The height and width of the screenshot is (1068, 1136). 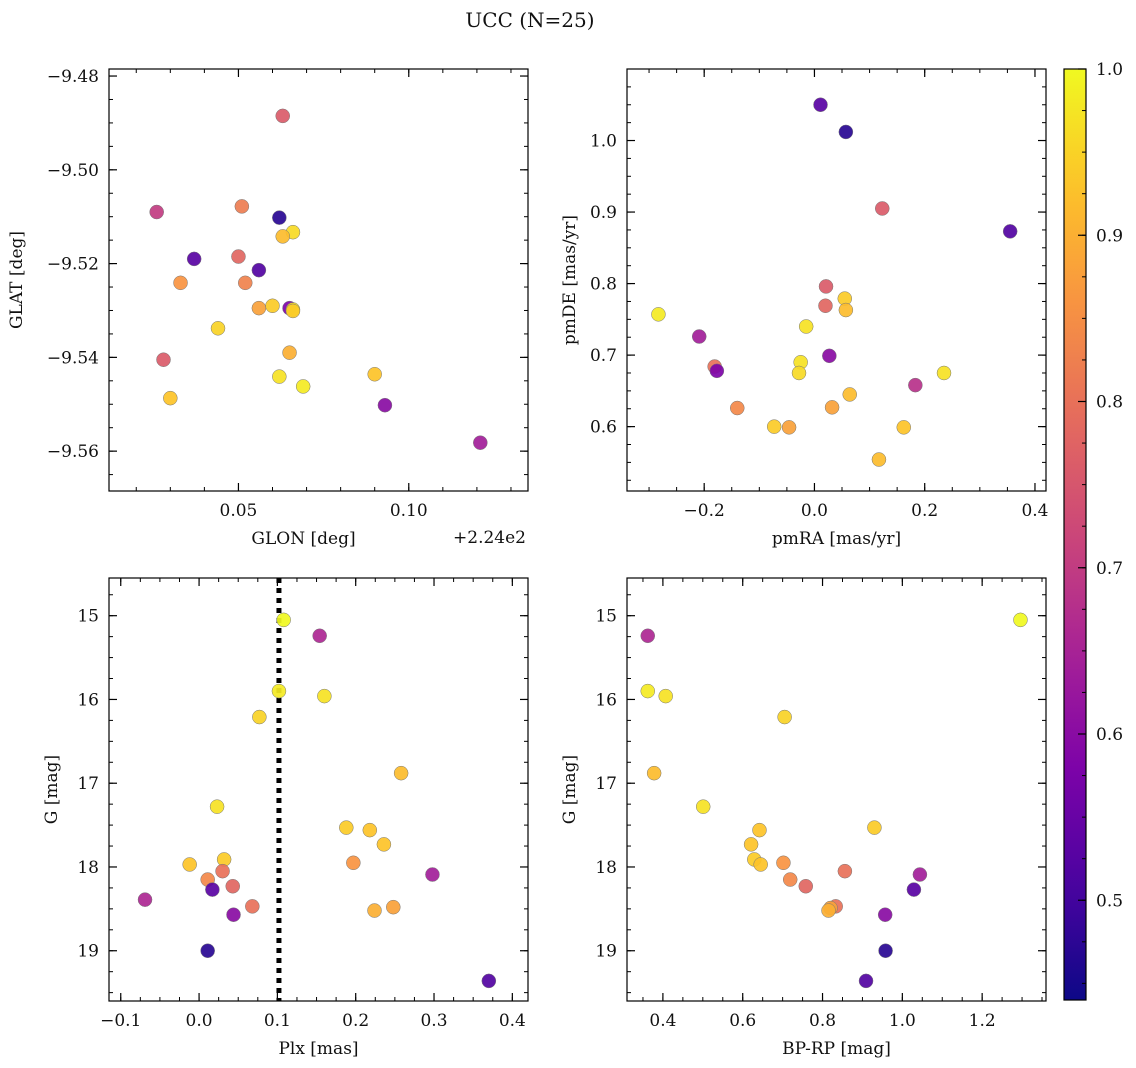 I want to click on y-tick-label: 0.7, so click(x=603, y=356).